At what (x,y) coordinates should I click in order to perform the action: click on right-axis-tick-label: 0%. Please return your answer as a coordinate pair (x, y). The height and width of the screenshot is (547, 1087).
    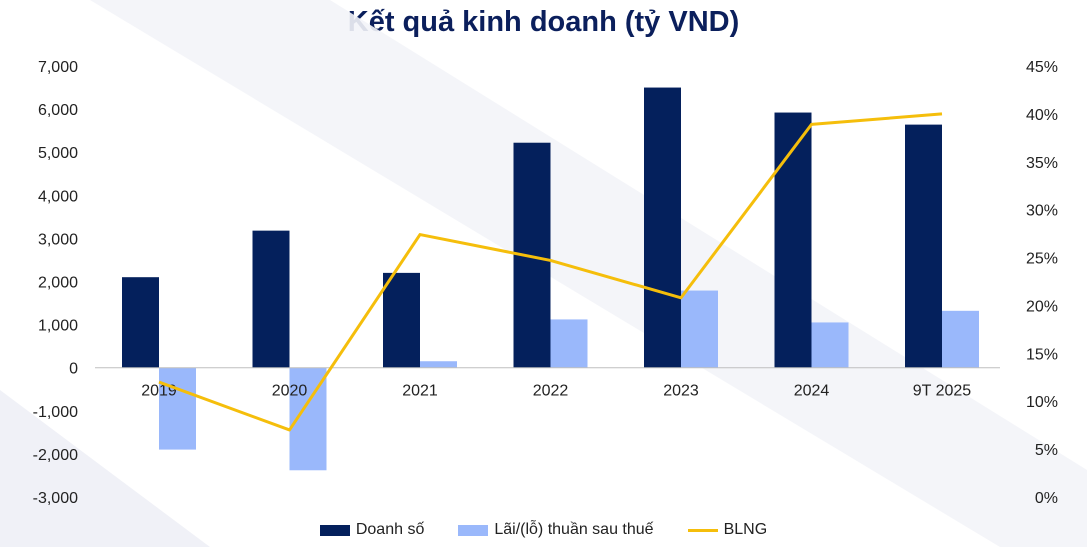
    Looking at the image, I should click on (1046, 498).